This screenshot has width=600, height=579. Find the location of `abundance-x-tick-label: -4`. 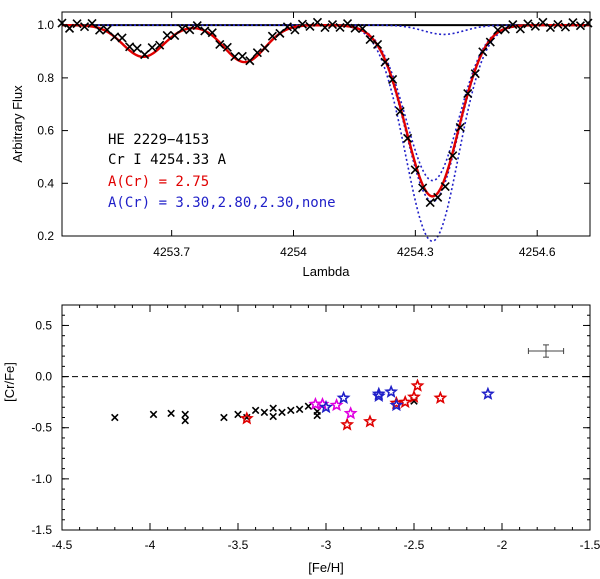

abundance-x-tick-label: -4 is located at coordinates (150, 545).